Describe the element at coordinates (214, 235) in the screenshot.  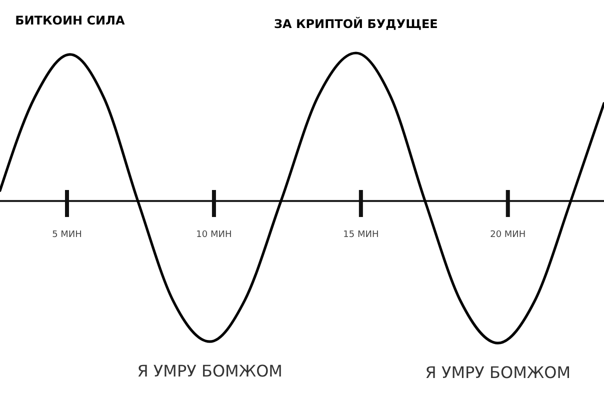
I see `x-tick-label: 10 МИН` at that location.